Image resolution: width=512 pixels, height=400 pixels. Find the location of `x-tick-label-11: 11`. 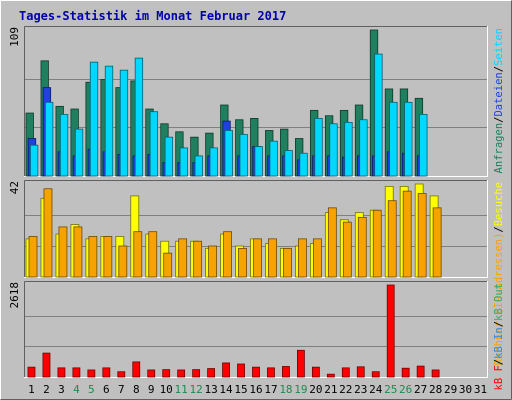

x-tick-label-11: 11 is located at coordinates (181, 389).